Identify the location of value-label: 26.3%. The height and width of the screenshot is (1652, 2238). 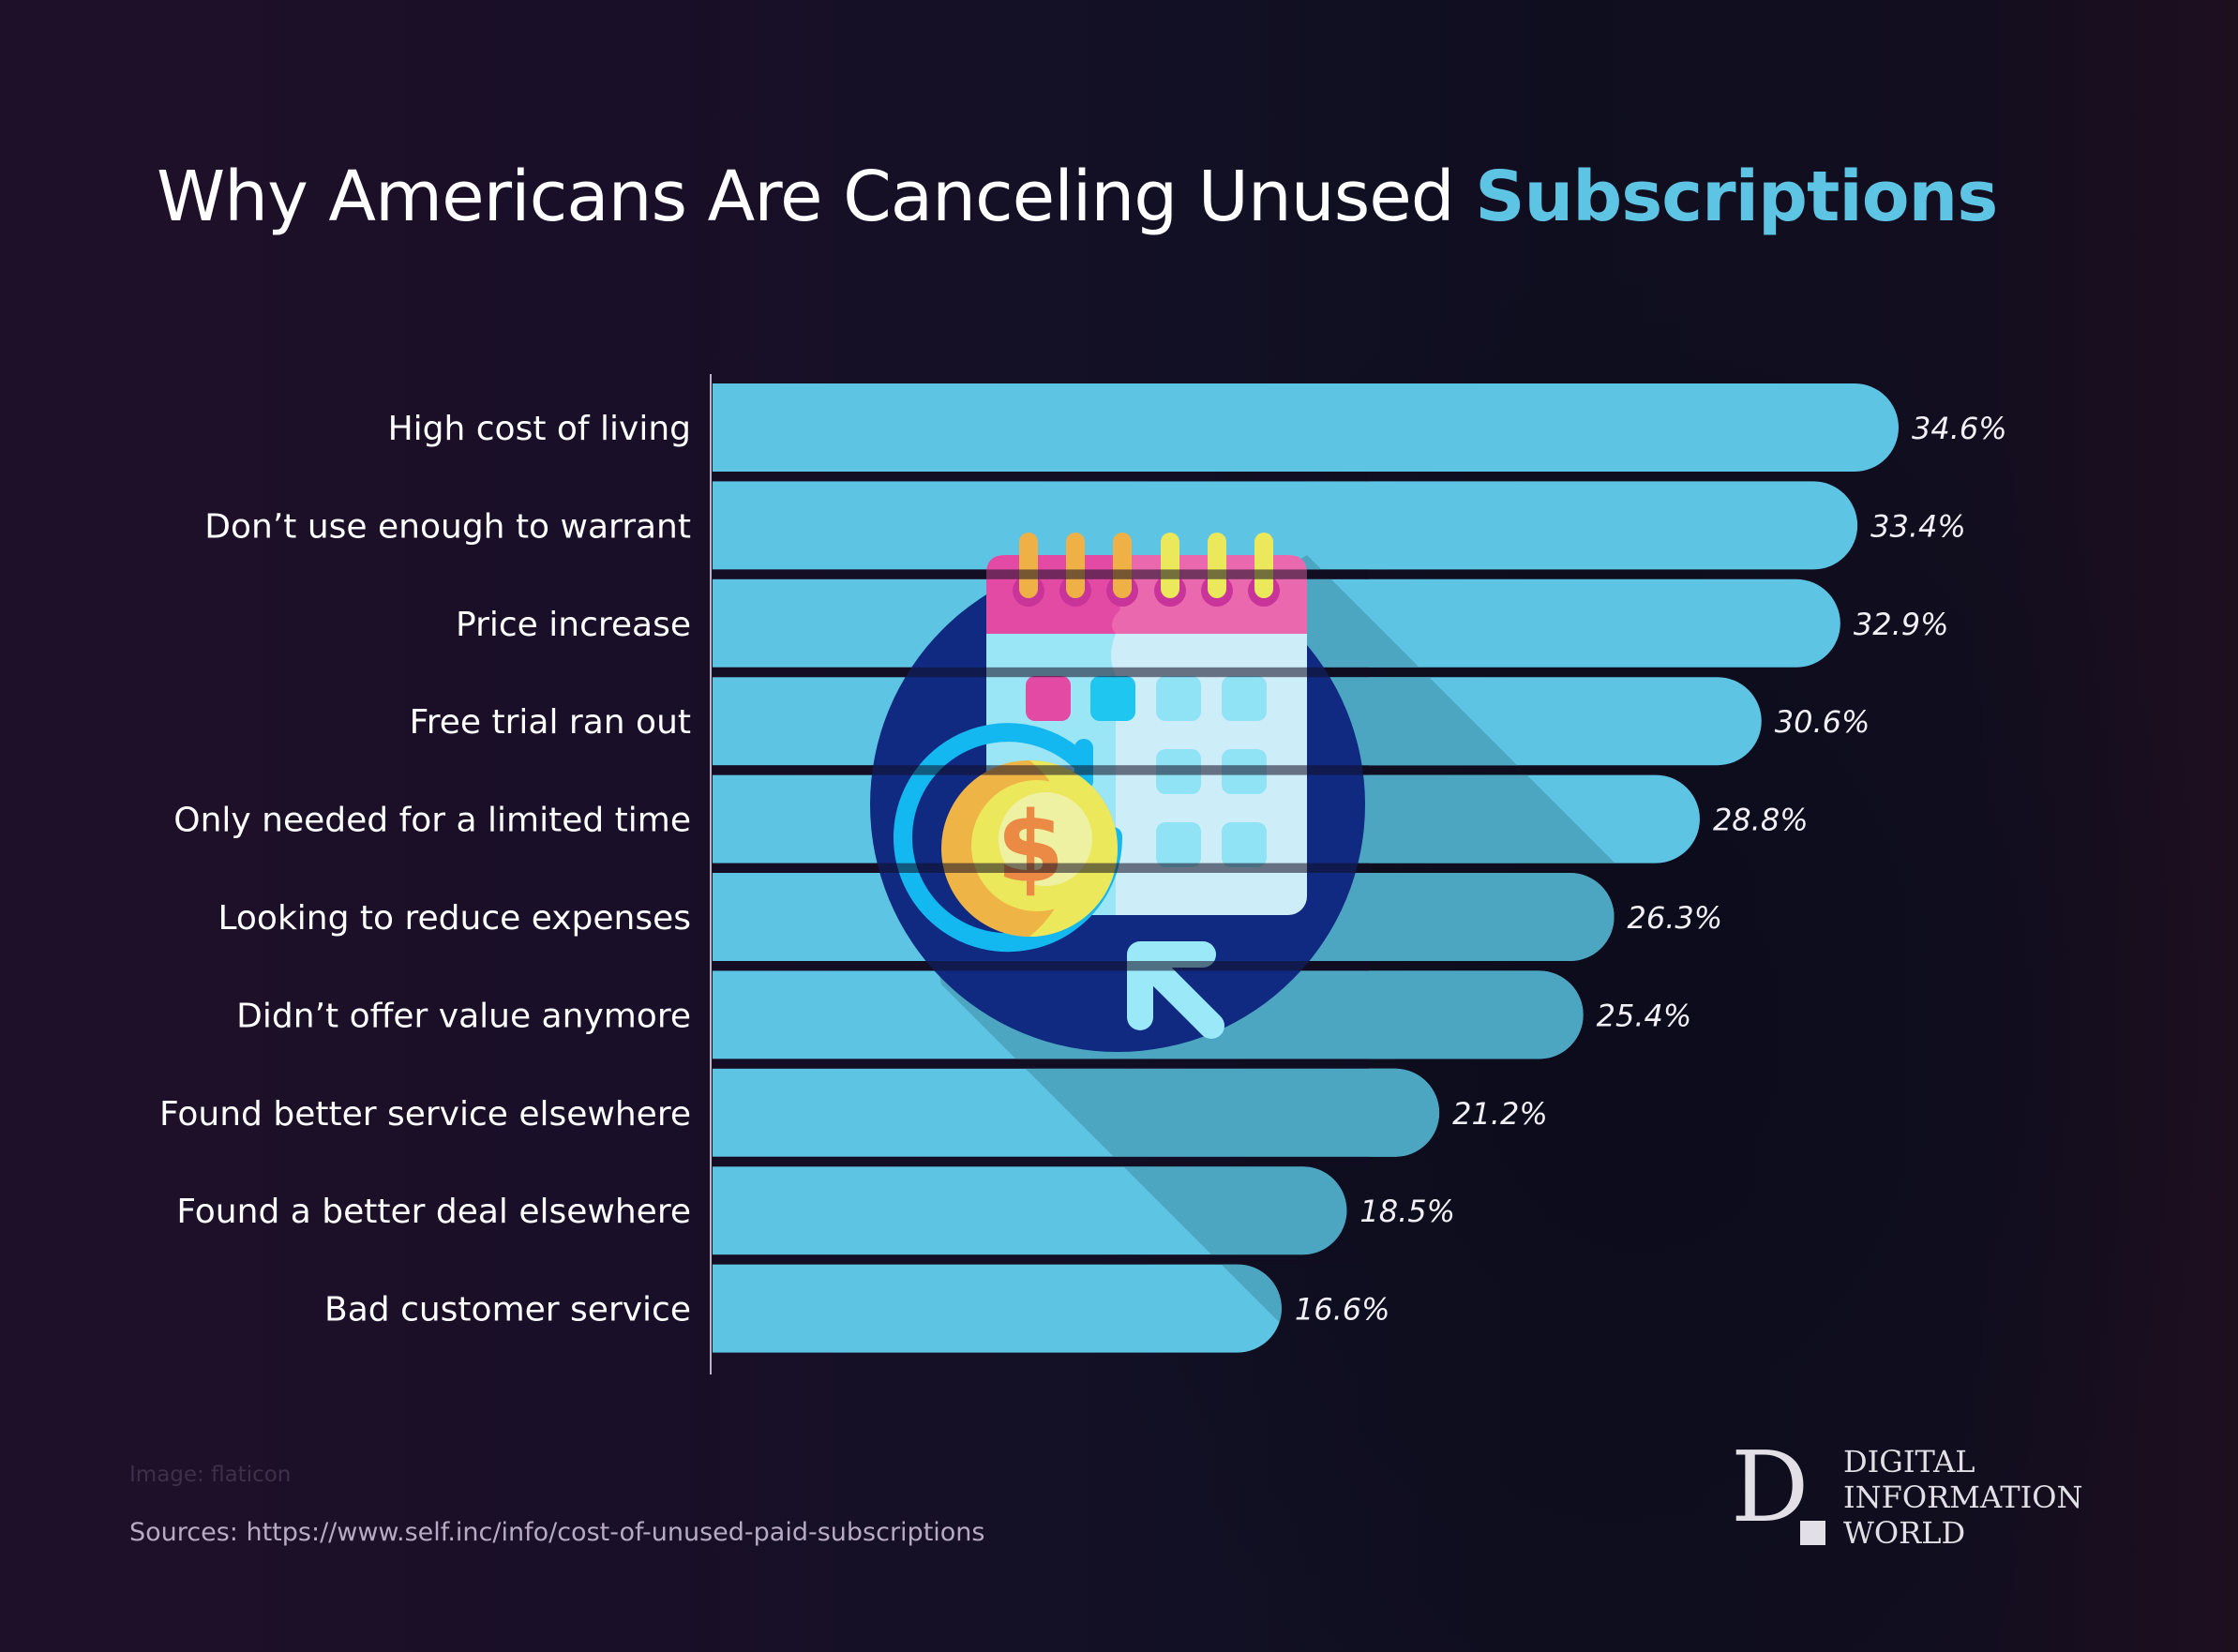
(1676, 918).